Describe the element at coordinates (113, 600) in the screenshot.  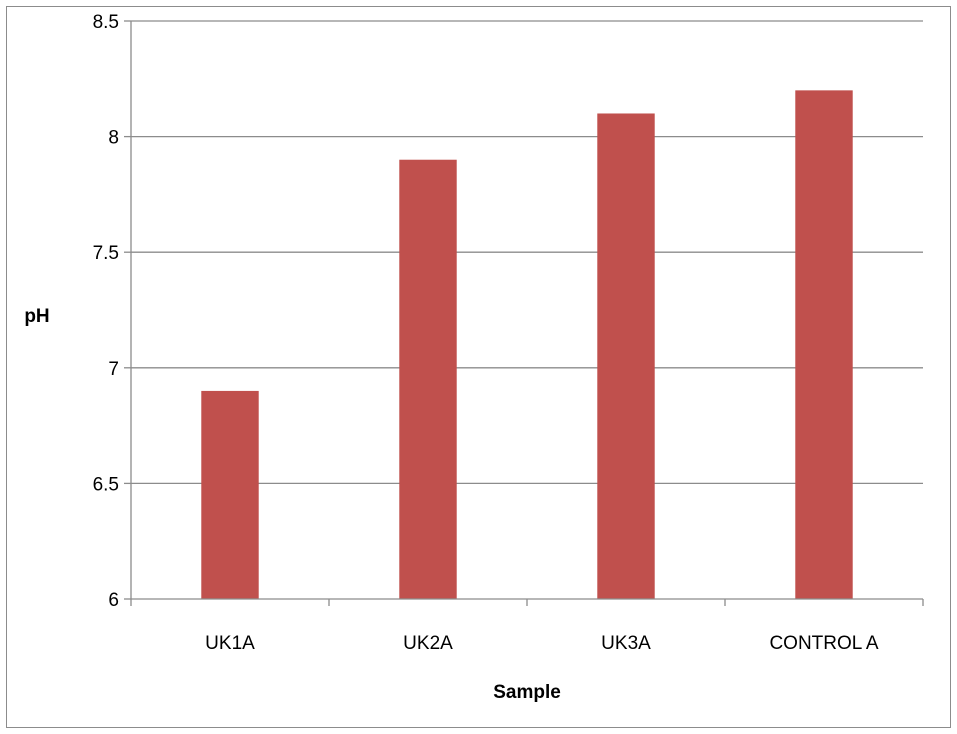
I see `y-tick-label: 6` at that location.